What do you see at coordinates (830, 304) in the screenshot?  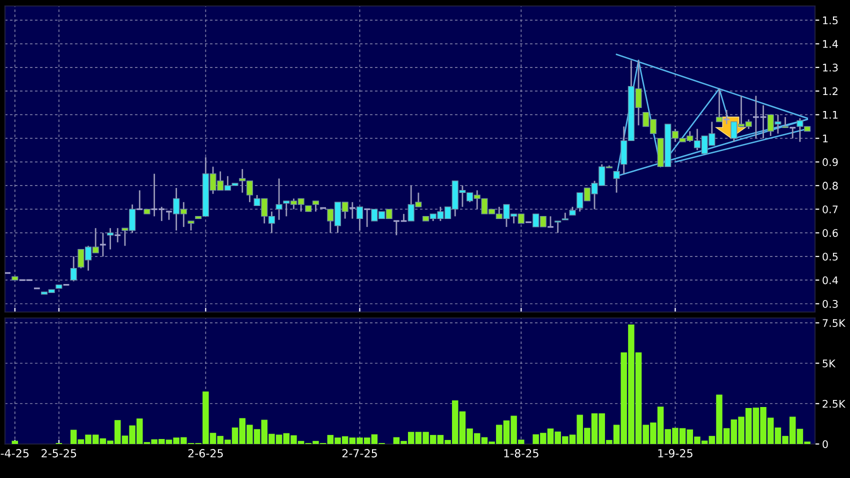 I see `y-tick-label: 0.3` at bounding box center [830, 304].